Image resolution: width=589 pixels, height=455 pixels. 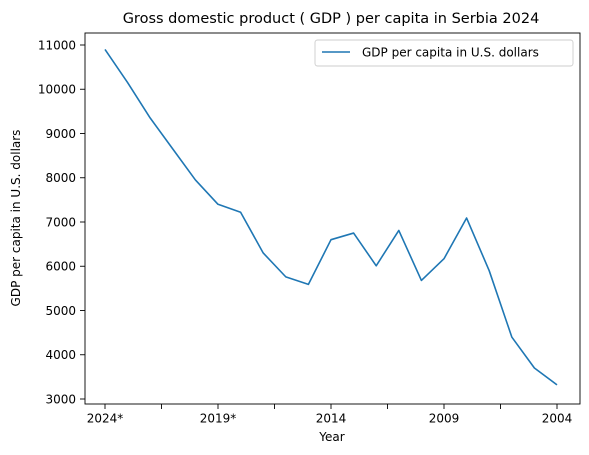 I want to click on y-tick-label: 4000, so click(x=60, y=355).